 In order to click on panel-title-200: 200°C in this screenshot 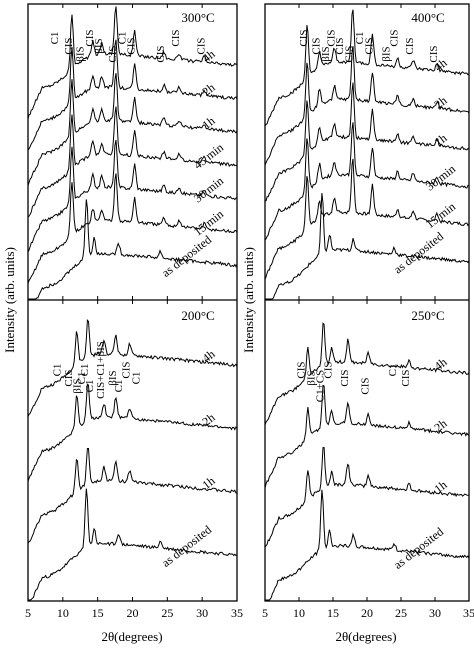, I will do `click(197, 315)`.